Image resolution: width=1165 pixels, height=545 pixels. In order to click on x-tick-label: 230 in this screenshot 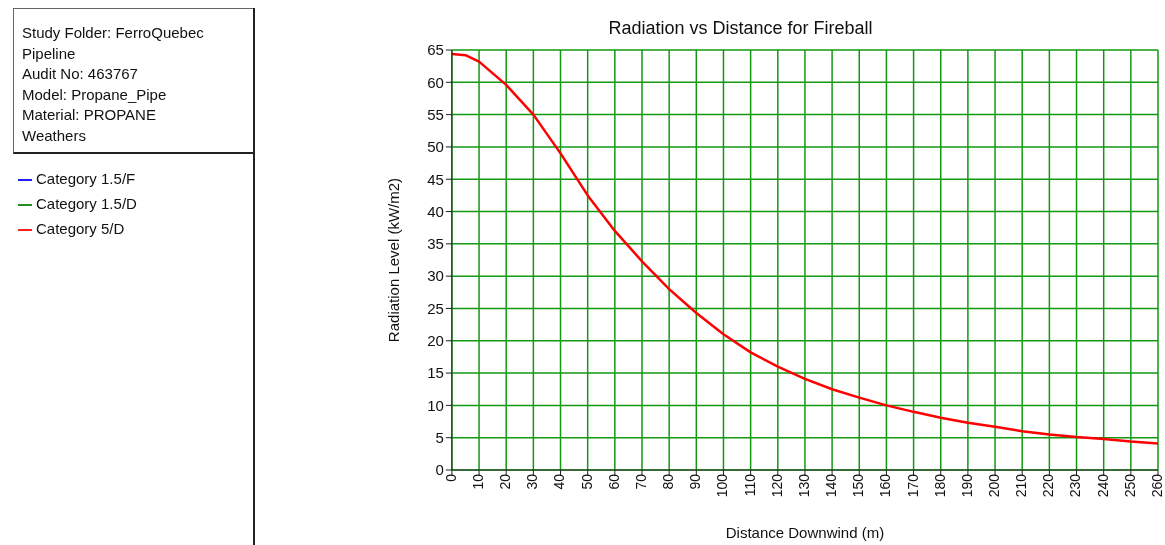, I will do `click(1075, 485)`.